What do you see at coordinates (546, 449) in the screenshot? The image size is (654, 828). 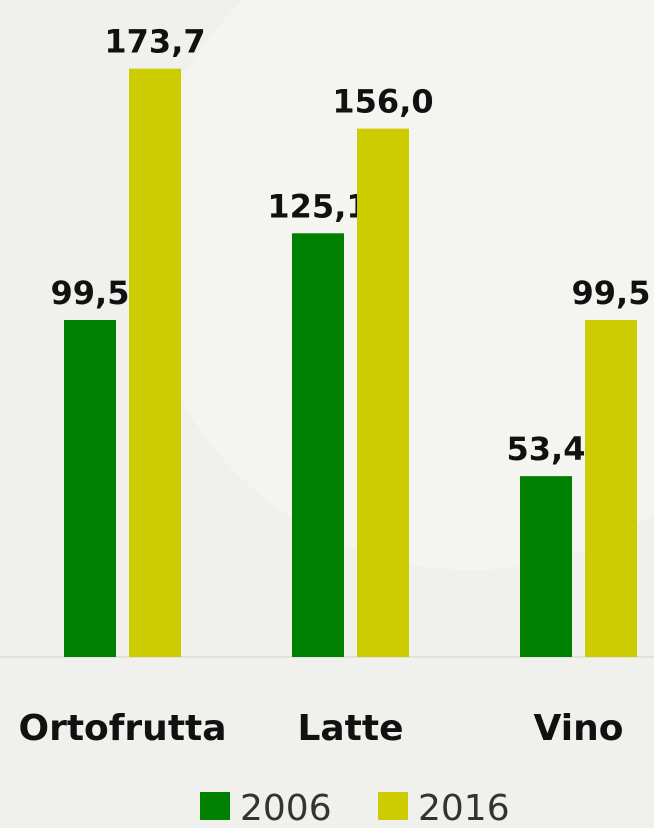 I see `value-label: 53,4` at bounding box center [546, 449].